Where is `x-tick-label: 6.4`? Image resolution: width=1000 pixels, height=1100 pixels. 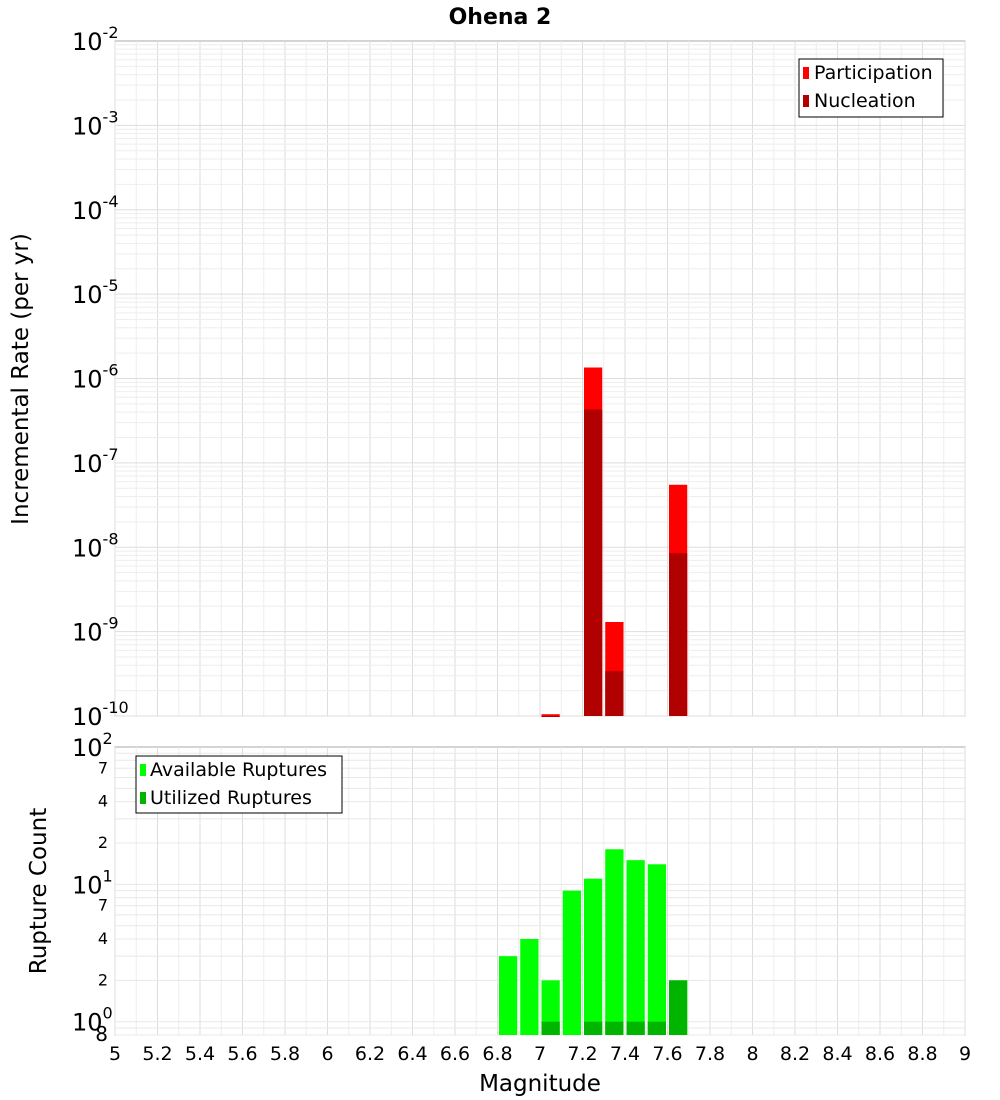
x-tick-label: 6.4 is located at coordinates (412, 1054).